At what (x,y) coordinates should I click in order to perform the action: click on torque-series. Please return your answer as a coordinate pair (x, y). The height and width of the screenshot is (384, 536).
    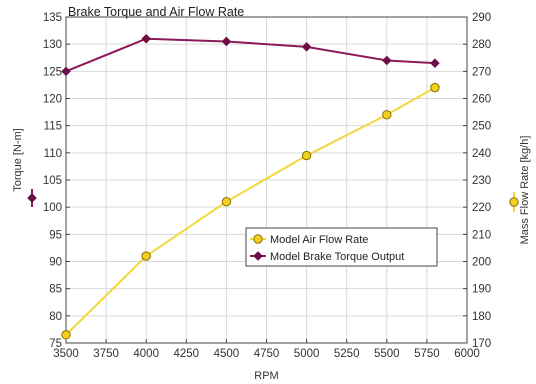
    Looking at the image, I should click on (250, 55).